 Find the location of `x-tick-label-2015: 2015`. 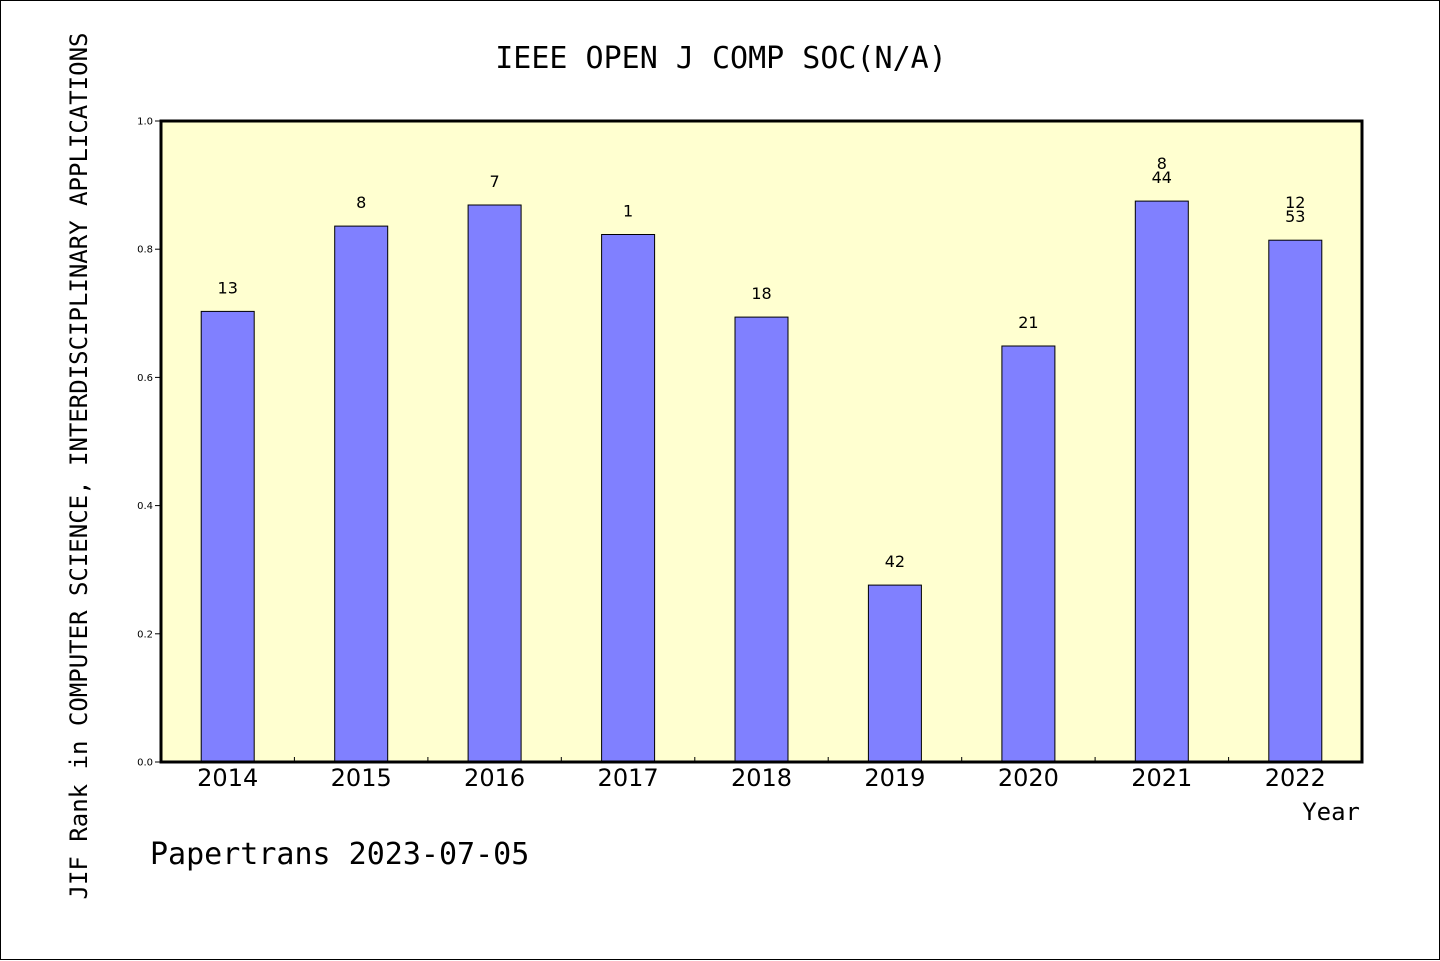

x-tick-label-2015: 2015 is located at coordinates (361, 778).